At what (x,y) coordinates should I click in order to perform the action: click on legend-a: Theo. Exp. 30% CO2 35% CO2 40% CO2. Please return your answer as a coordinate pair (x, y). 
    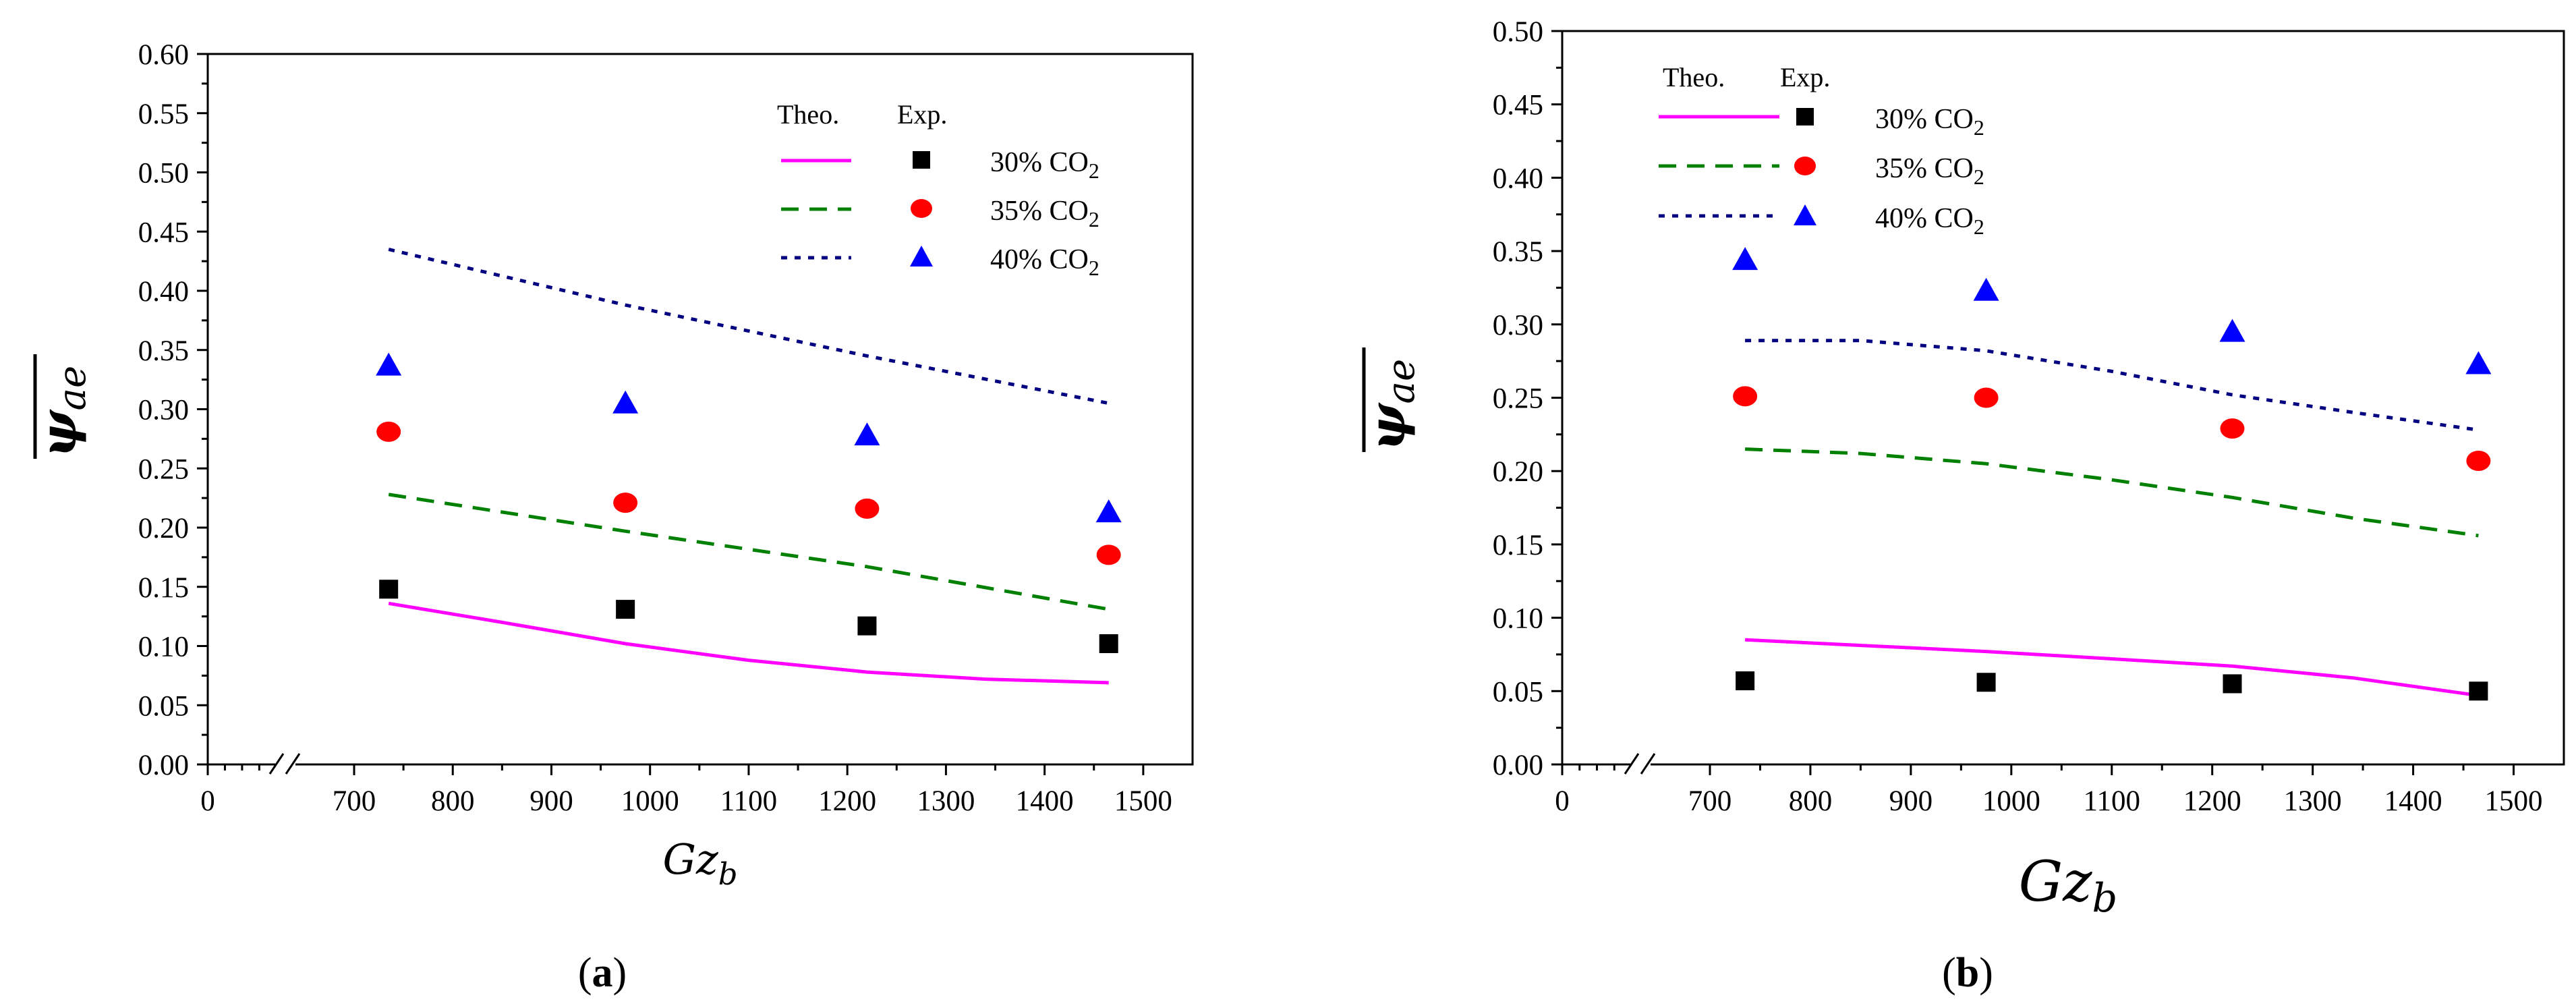
    Looking at the image, I should click on (938, 189).